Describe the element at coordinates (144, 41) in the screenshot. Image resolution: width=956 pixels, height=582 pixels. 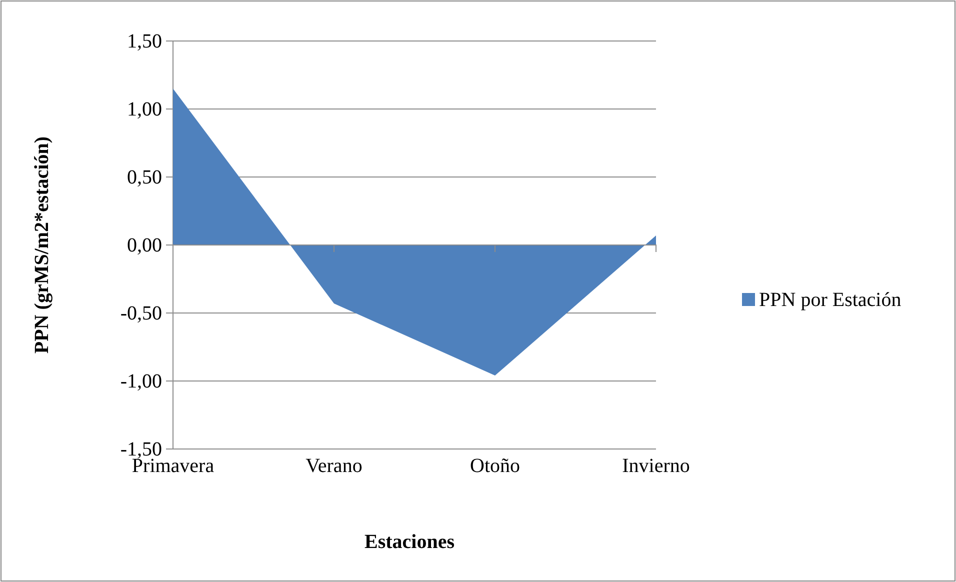
I see `y-tick-label: 1,50` at that location.